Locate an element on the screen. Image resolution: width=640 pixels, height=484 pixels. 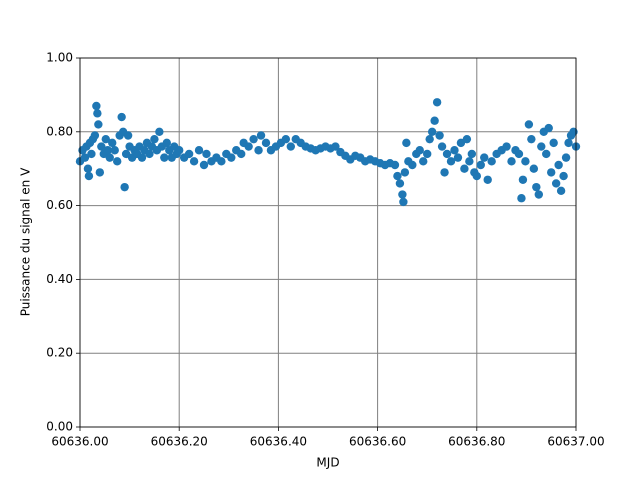
x-tick-label: 60636.60 is located at coordinates (377, 442).